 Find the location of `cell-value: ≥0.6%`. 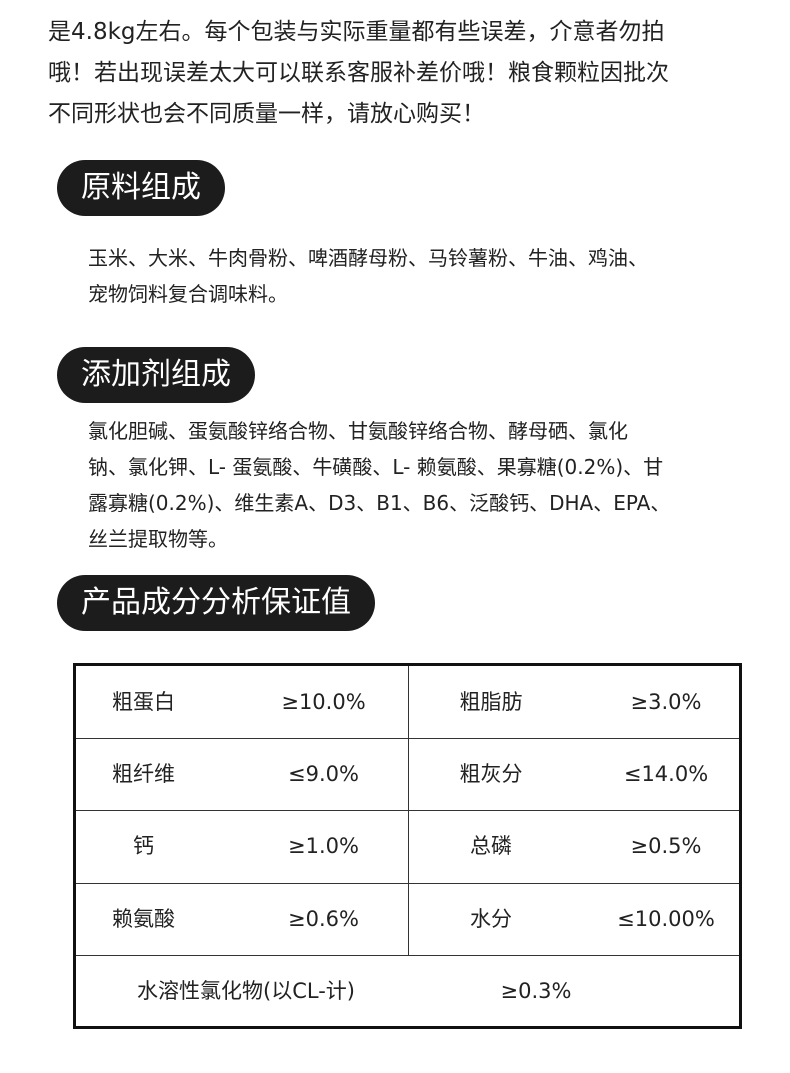

cell-value: ≥0.6% is located at coordinates (323, 919).